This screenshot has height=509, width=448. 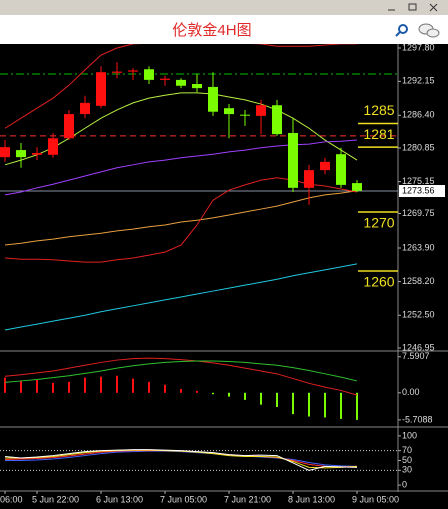 I want to click on x-tick-label: 7 Jun 05:00, so click(x=183, y=499).